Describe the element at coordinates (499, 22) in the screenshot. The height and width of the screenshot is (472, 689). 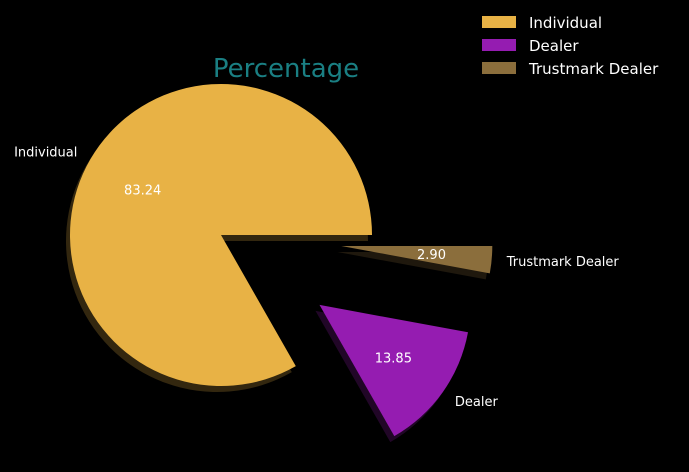
I see `legend-swatch-individual` at that location.